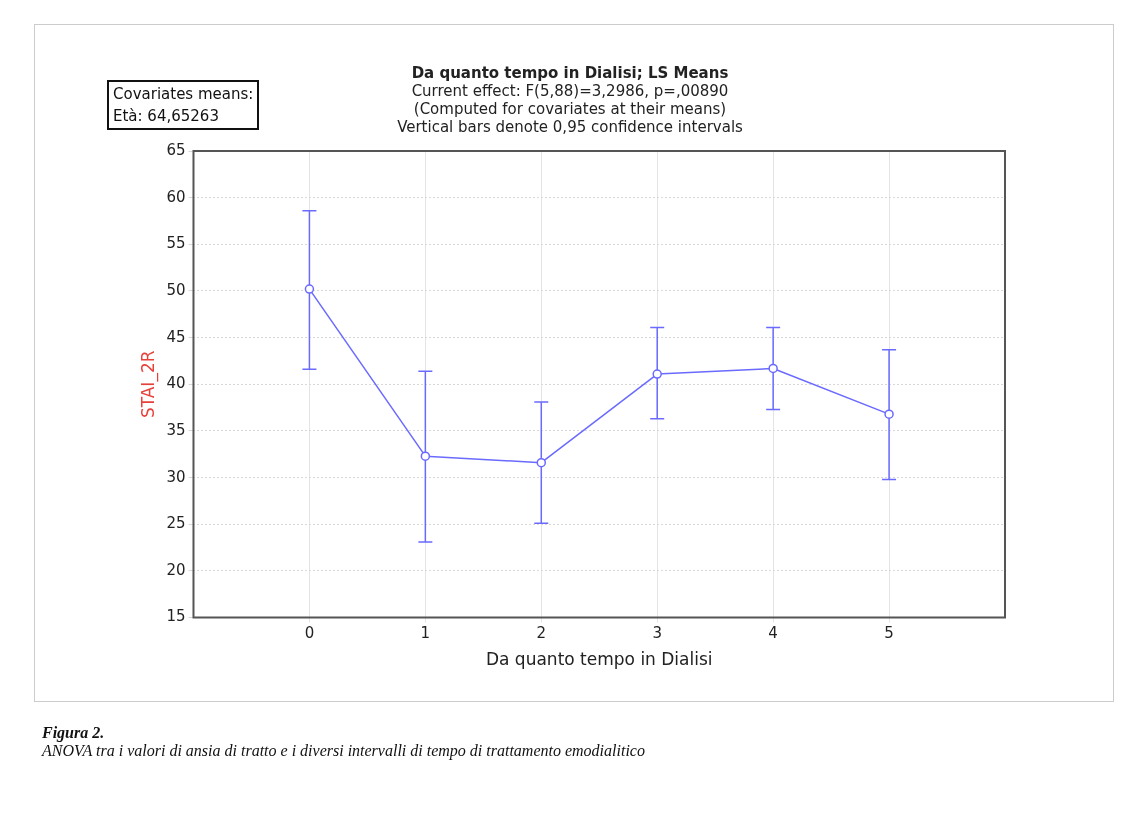  I want to click on y-tick-label: 15, so click(176, 616).